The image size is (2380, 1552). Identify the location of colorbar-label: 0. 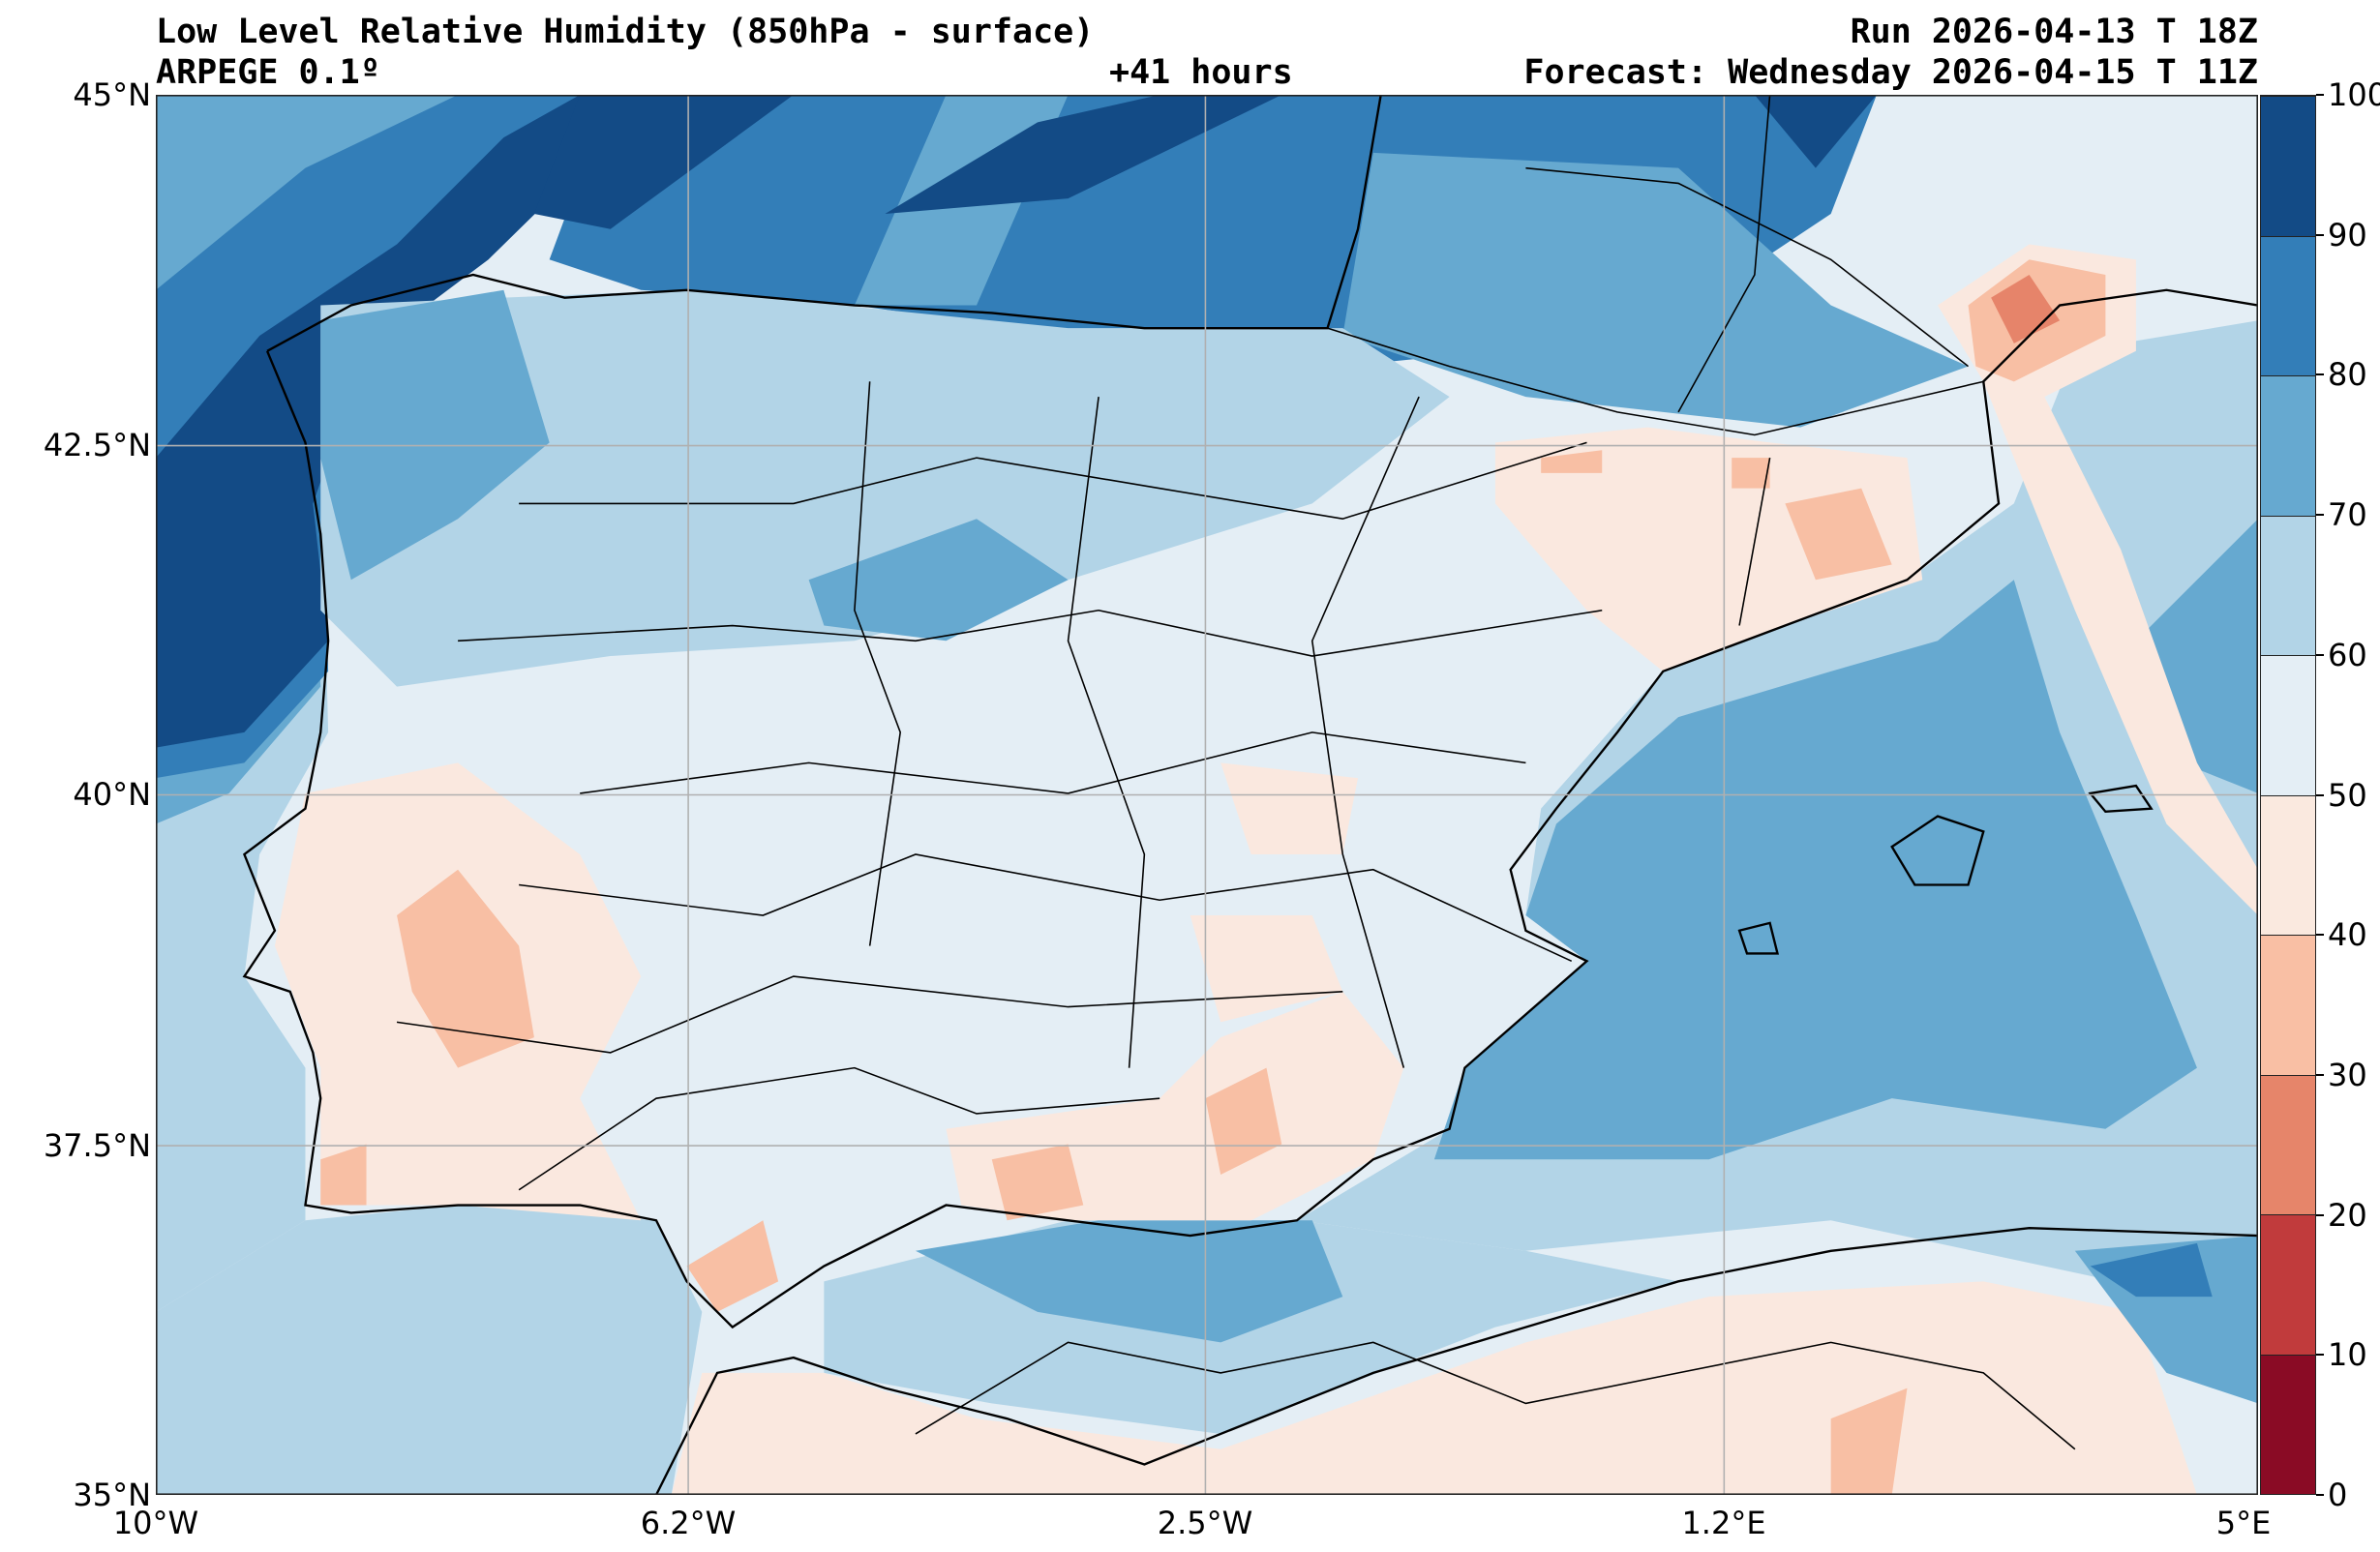
(2338, 1495).